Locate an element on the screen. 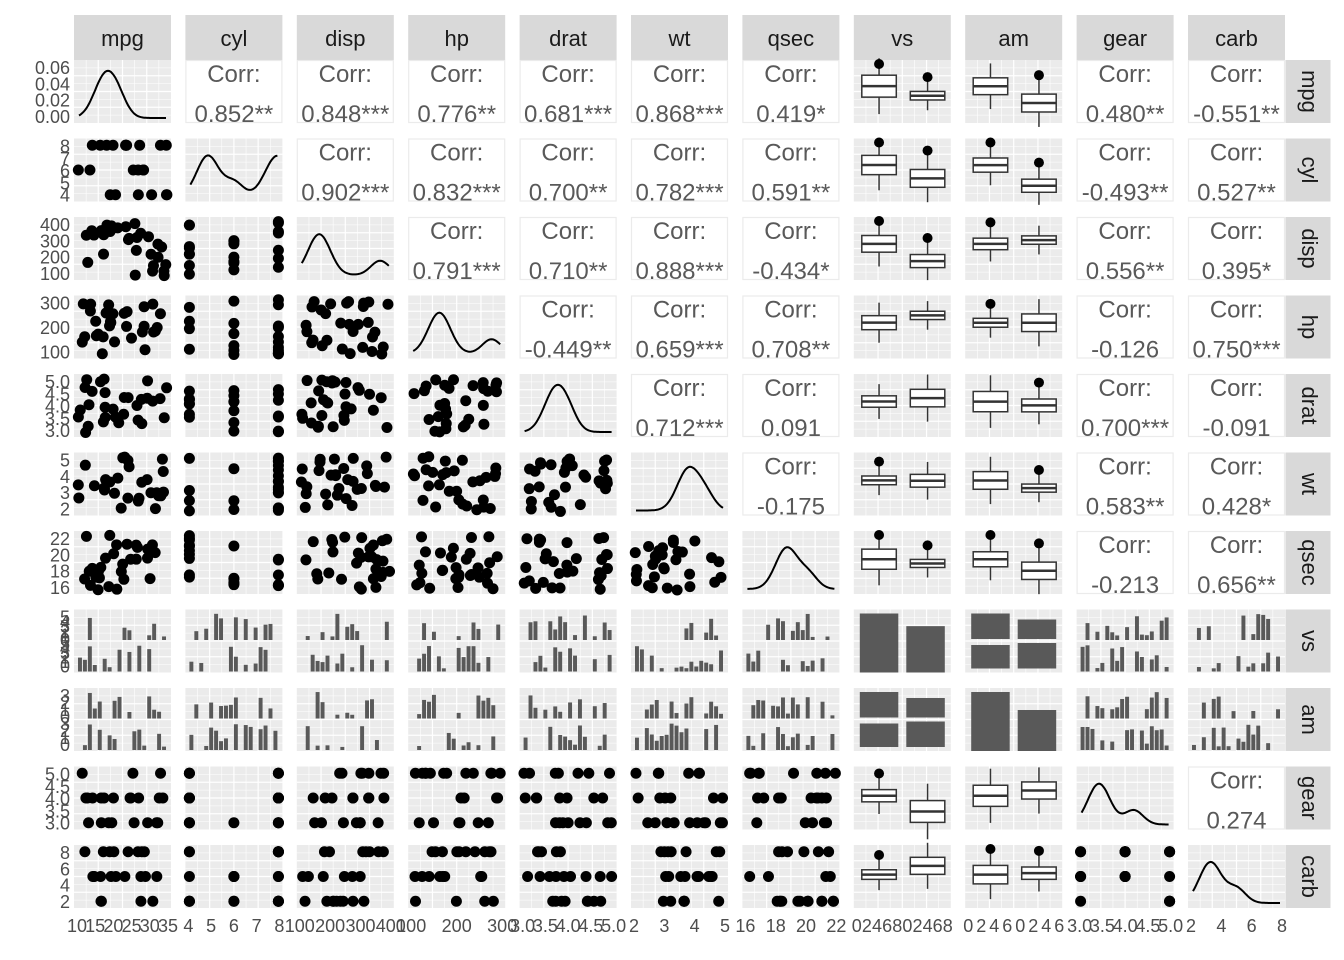  y-tick-label: 1 is located at coordinates (65, 635).